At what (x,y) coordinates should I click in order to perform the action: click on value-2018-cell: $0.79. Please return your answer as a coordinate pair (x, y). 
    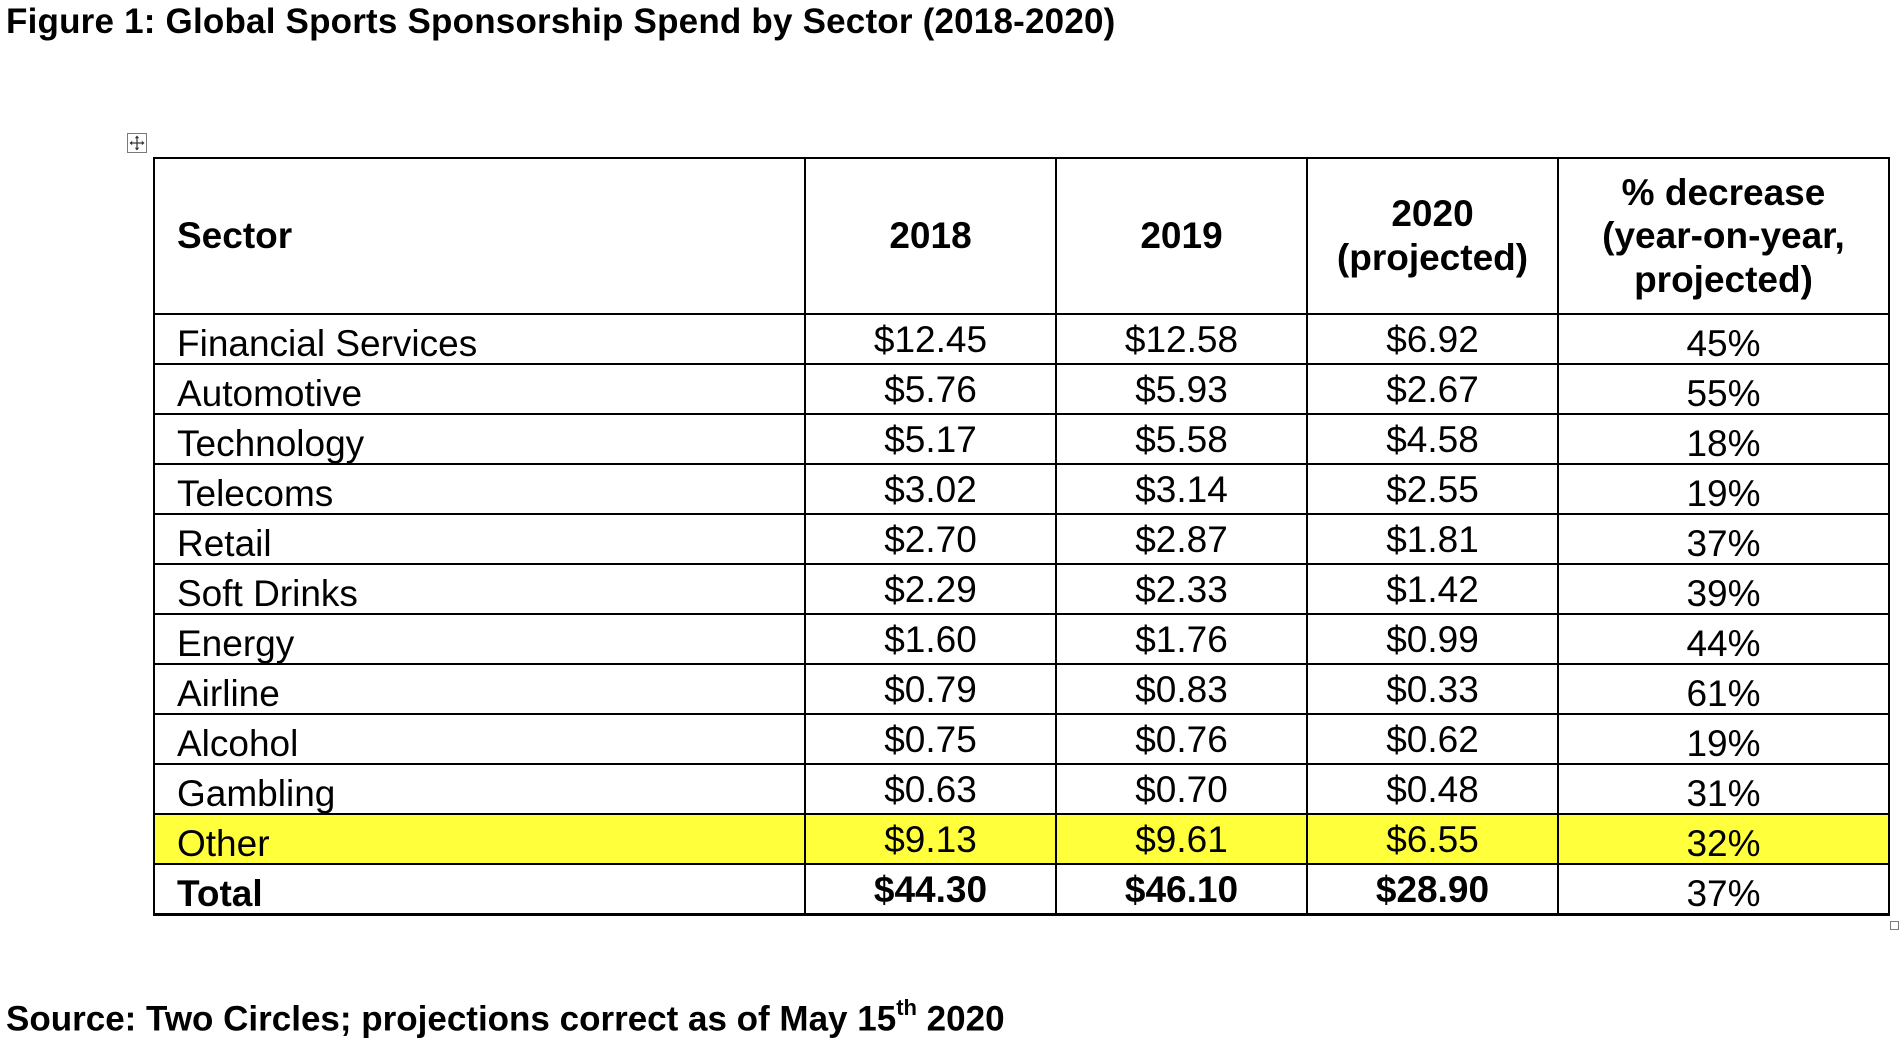
    Looking at the image, I should click on (930, 689).